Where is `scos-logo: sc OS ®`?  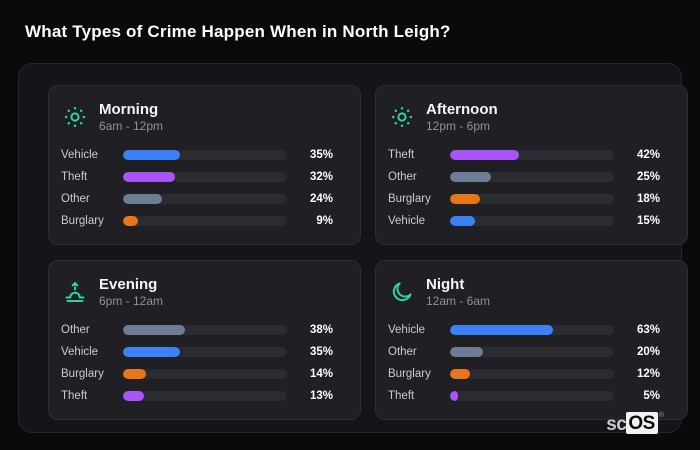
scos-logo: sc OS ® is located at coordinates (635, 423).